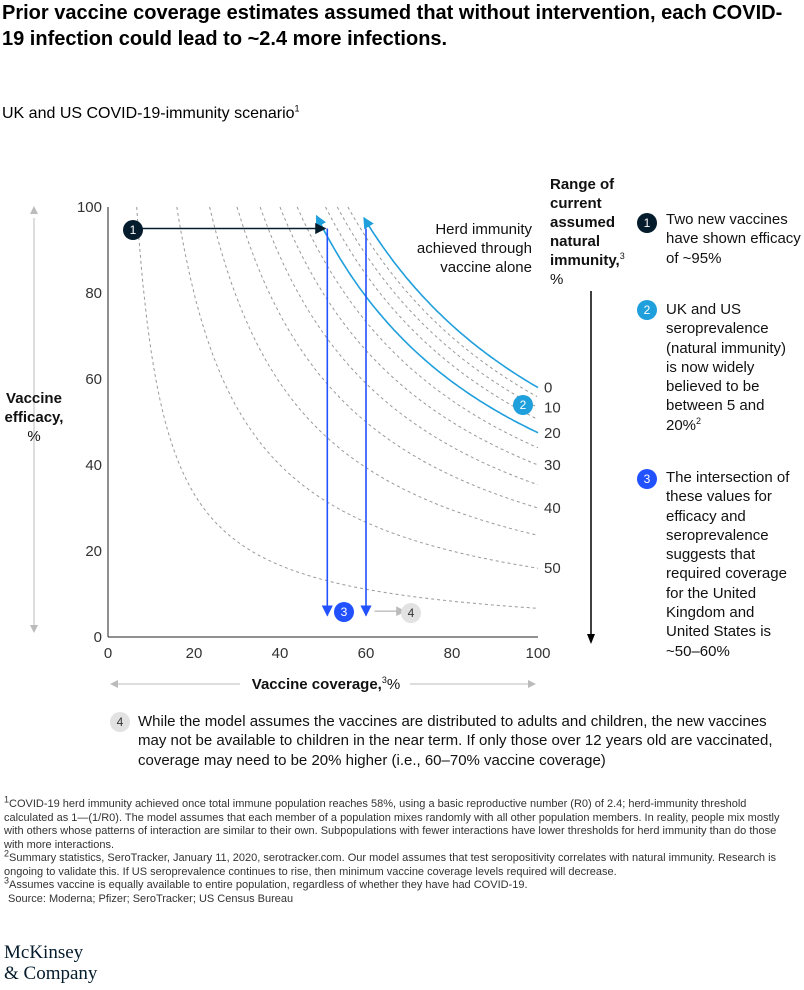 The image size is (804, 990). I want to click on x-tick-label: 80, so click(452, 653).